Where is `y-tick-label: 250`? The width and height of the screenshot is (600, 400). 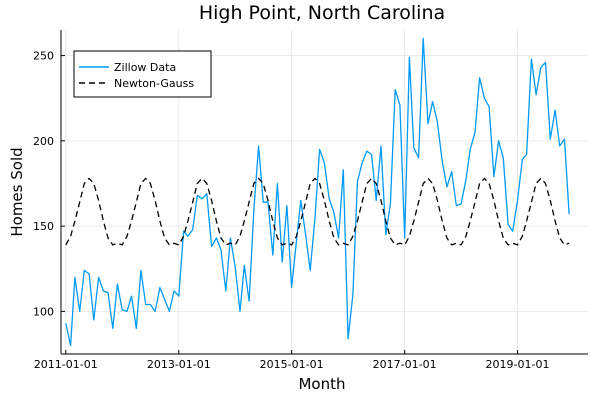 y-tick-label: 250 is located at coordinates (43, 56).